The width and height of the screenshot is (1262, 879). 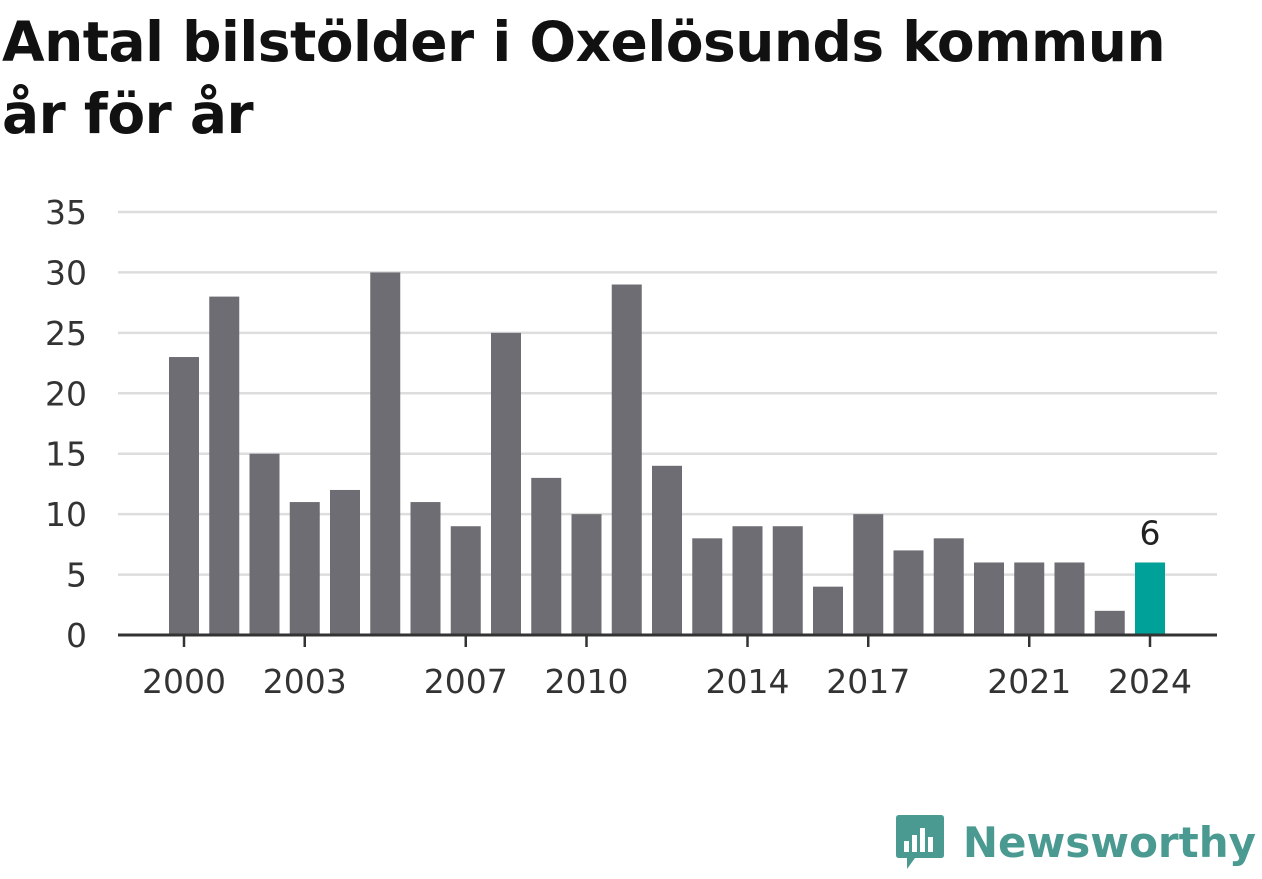 What do you see at coordinates (184, 681) in the screenshot?
I see `x-tick-label: 2000` at bounding box center [184, 681].